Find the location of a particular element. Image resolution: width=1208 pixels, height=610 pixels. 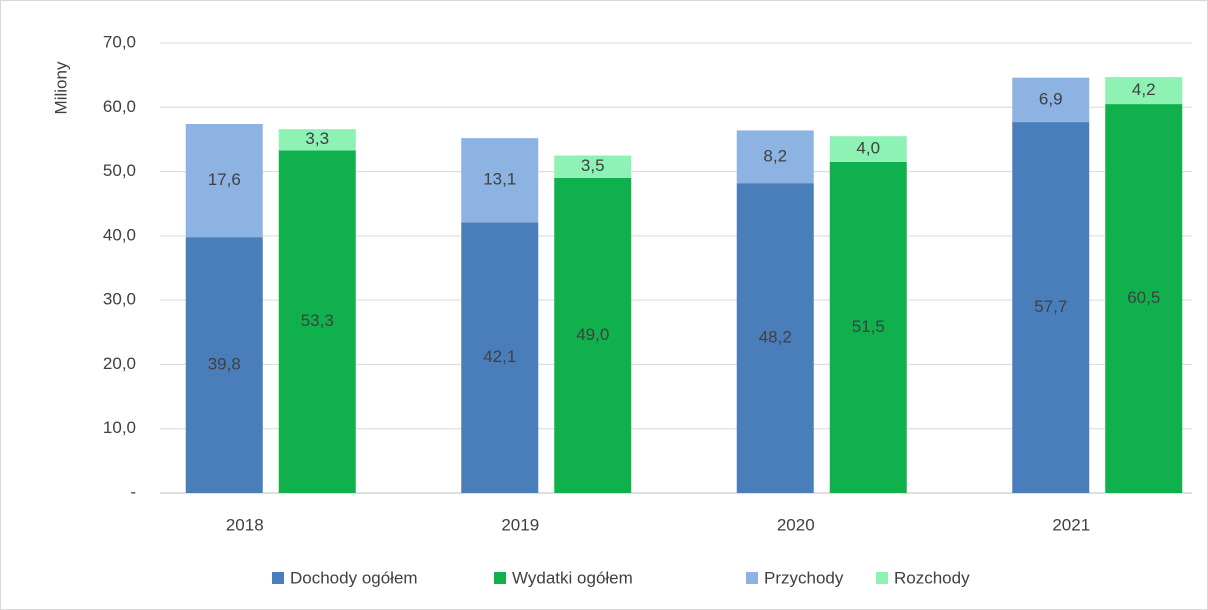

y-tick-label: 20,0 is located at coordinates (119, 363).